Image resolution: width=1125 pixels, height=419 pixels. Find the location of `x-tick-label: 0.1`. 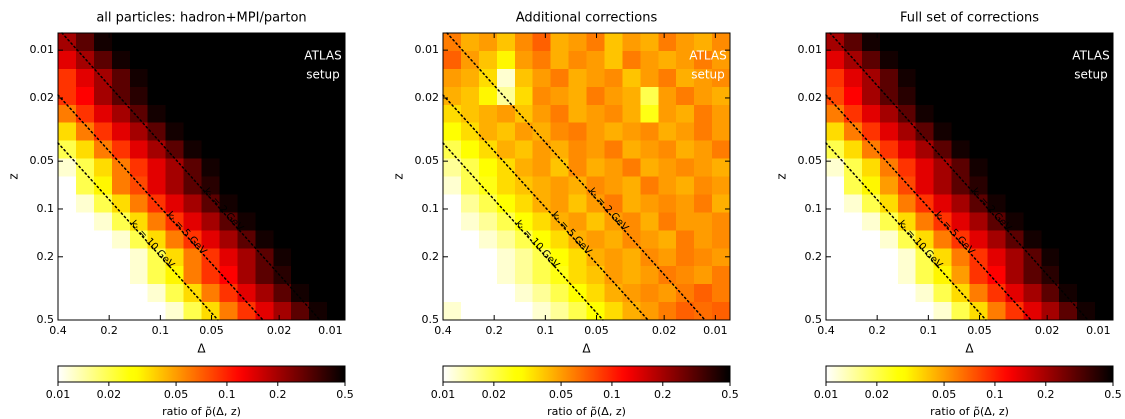

x-tick-label: 0.1 is located at coordinates (546, 330).